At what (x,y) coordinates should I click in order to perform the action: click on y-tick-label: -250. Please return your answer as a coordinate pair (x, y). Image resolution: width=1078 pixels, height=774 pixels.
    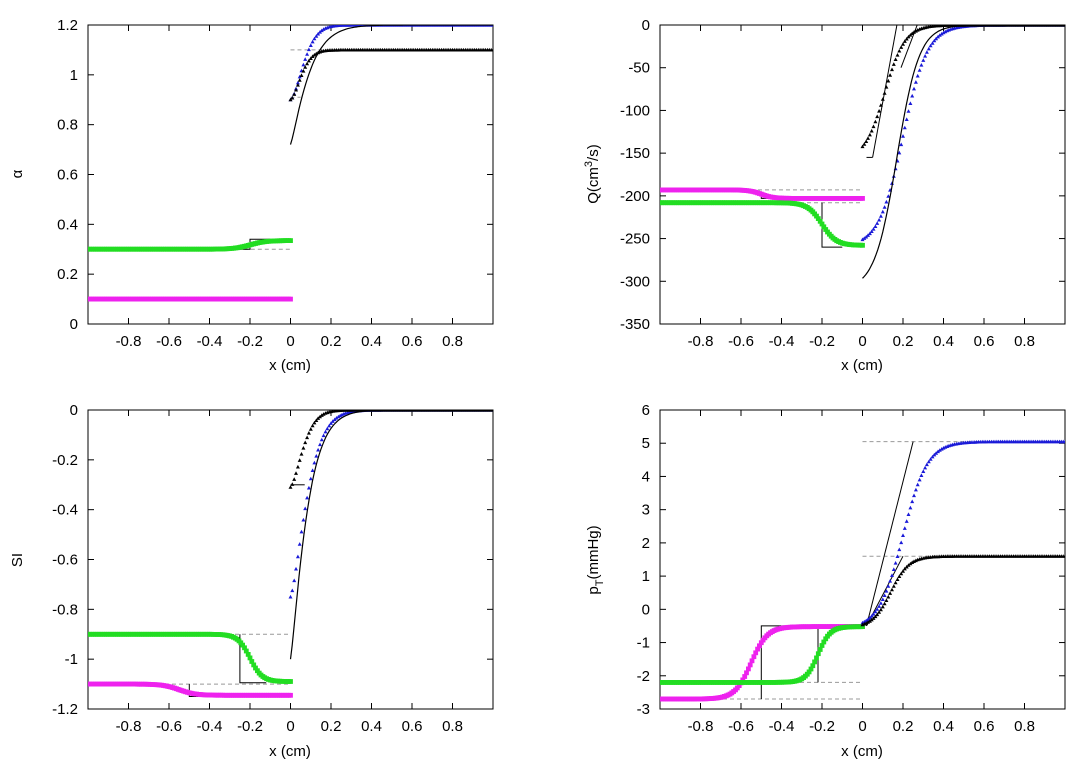
    Looking at the image, I should click on (635, 239).